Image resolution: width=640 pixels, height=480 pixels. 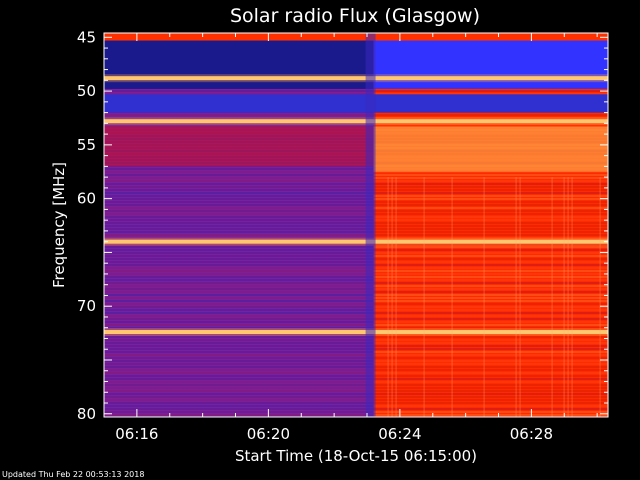 I want to click on dark-band-flare, so click(x=490, y=64).